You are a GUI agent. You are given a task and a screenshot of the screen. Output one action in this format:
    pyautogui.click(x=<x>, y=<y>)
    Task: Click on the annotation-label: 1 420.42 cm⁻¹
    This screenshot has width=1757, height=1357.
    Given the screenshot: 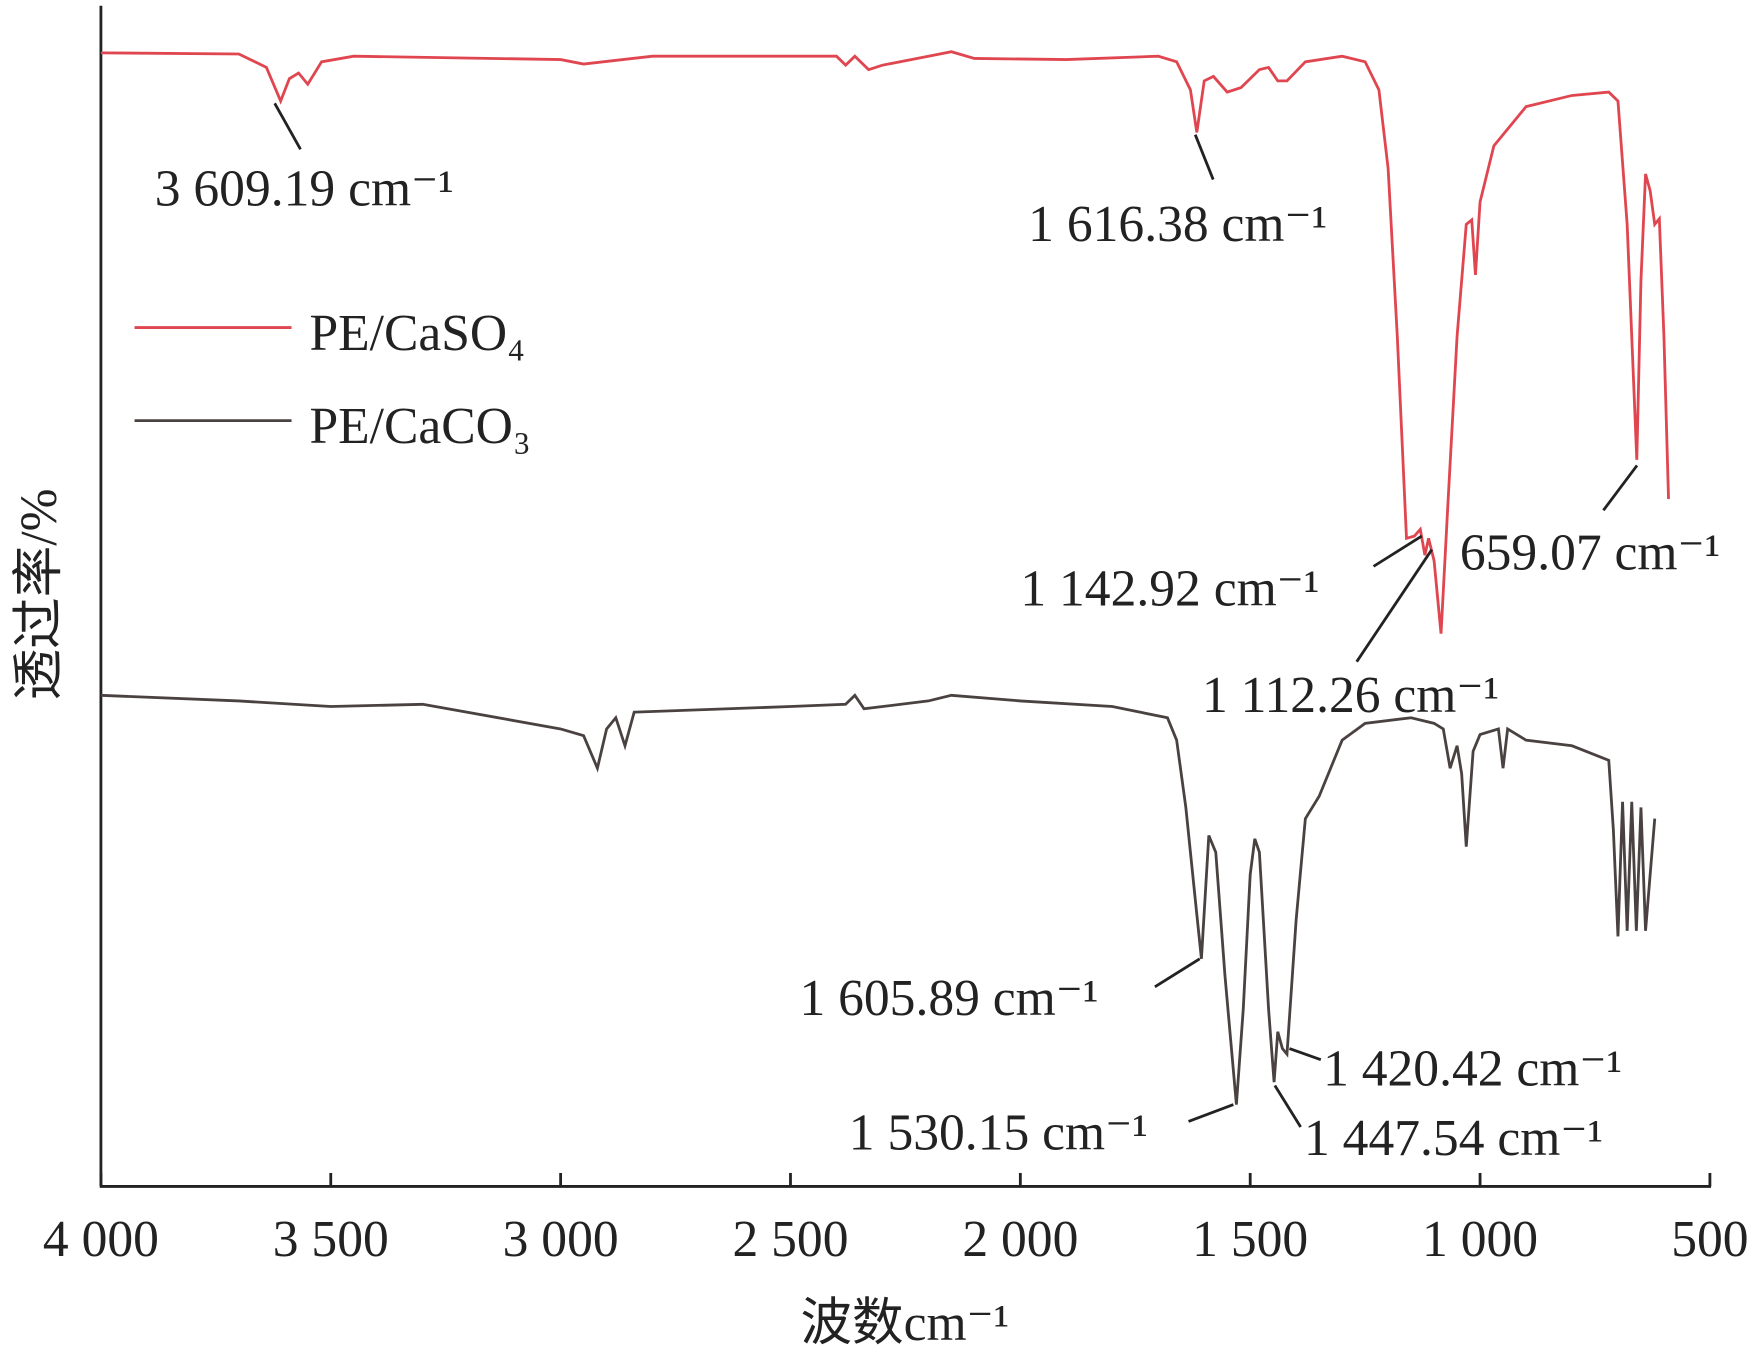 What is the action you would take?
    pyautogui.click(x=1472, y=1069)
    